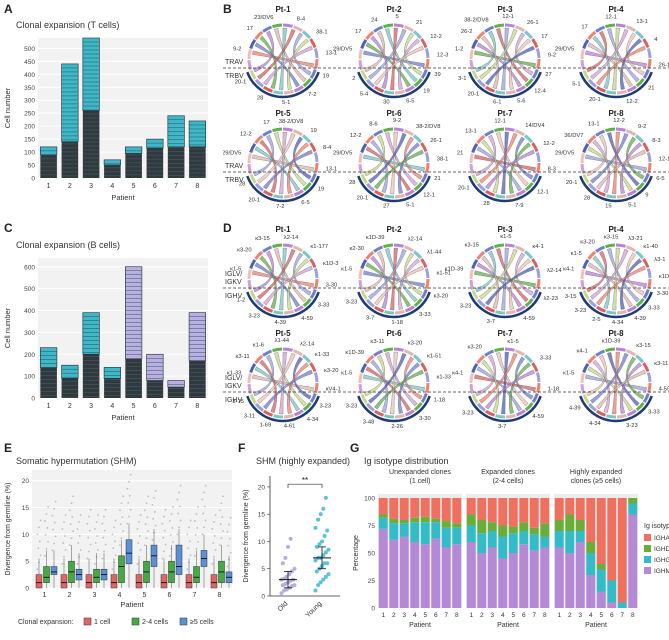 The width and height of the screenshot is (669, 640). I want to click on x-tick-label: 2, so click(70, 186).